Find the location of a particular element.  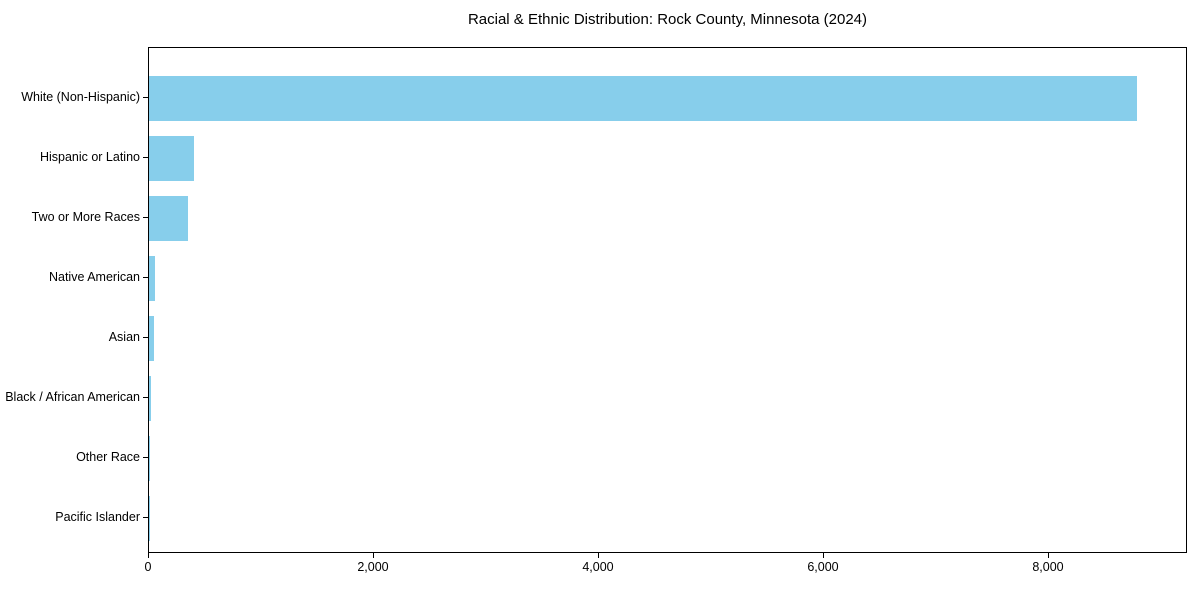

y-tick-label: White (Non-Hispanic) is located at coordinates (80, 97).